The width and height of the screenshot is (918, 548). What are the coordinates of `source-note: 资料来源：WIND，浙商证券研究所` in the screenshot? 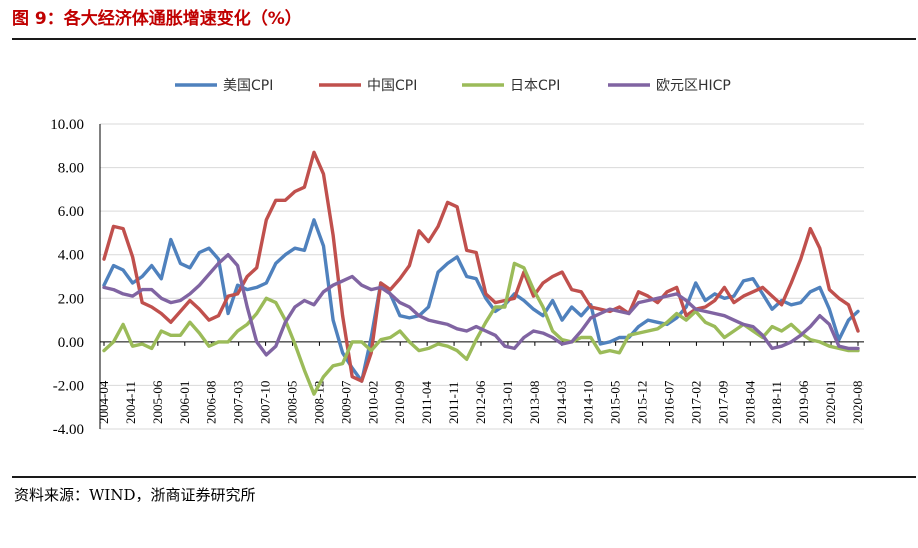 It's located at (135, 495).